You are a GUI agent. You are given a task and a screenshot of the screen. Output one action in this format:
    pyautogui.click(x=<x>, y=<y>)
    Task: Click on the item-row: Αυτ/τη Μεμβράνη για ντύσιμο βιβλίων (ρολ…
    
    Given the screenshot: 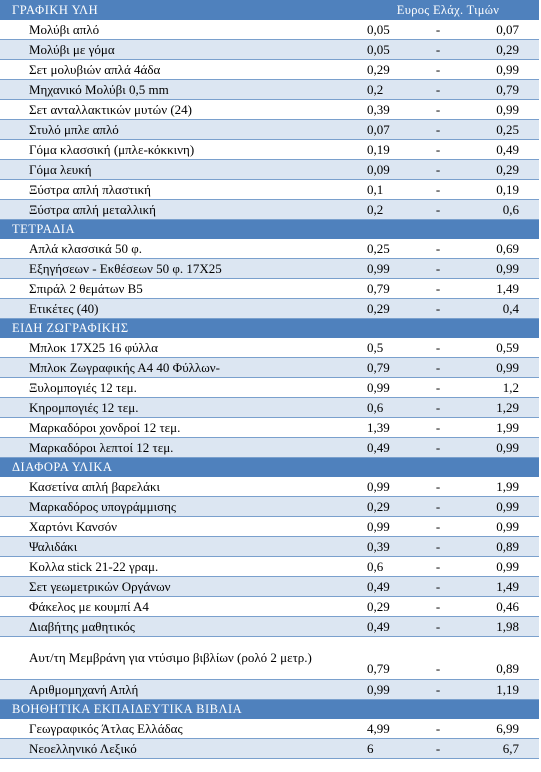 What is the action you would take?
    pyautogui.click(x=270, y=658)
    